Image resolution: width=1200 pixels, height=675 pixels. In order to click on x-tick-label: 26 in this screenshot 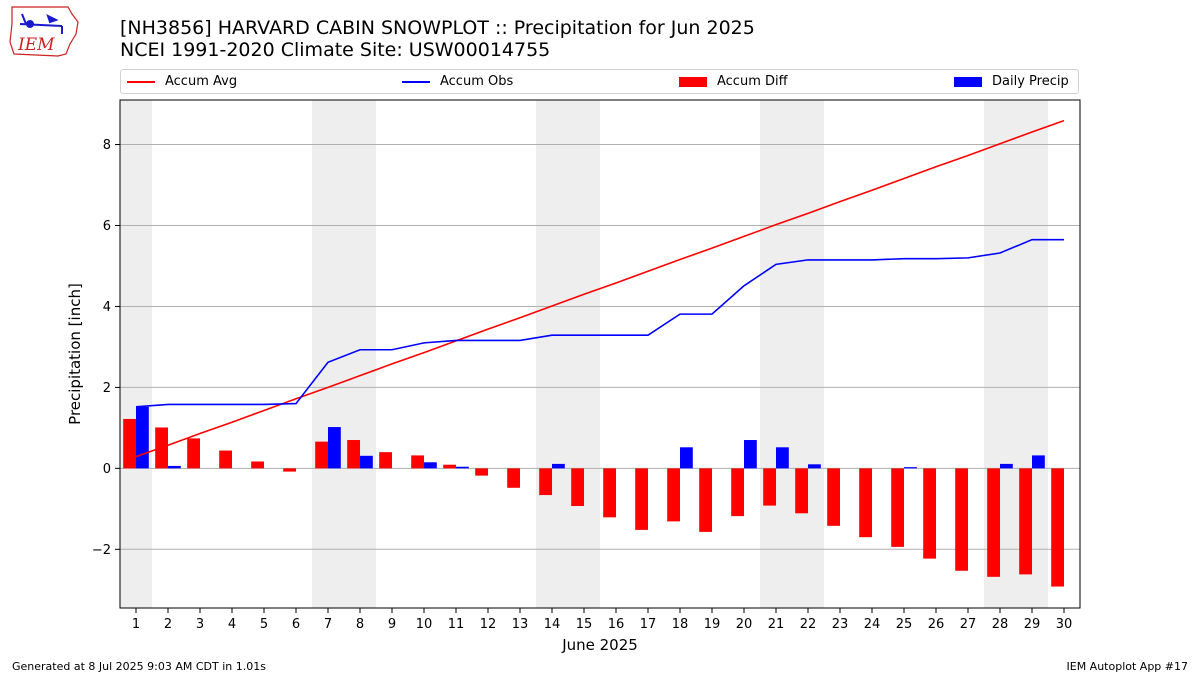, I will do `click(936, 624)`.